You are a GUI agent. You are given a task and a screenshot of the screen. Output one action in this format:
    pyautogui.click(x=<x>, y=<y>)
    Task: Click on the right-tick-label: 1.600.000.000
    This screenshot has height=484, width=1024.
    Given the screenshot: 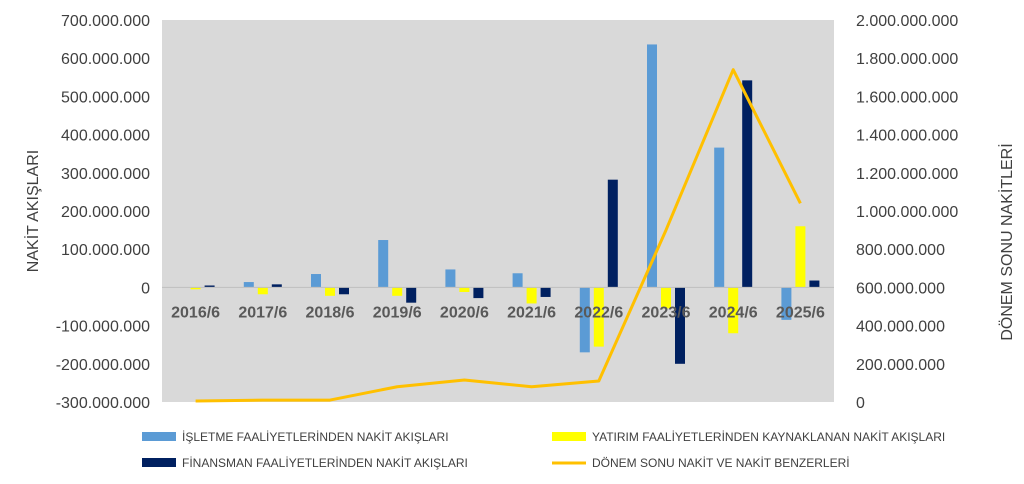 What is the action you would take?
    pyautogui.click(x=907, y=97)
    